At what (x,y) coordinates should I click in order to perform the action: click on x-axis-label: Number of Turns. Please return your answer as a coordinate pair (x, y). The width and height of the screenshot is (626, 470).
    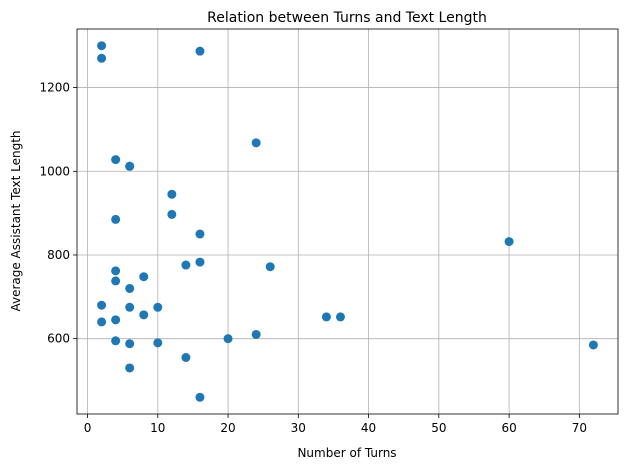
    Looking at the image, I should click on (346, 453).